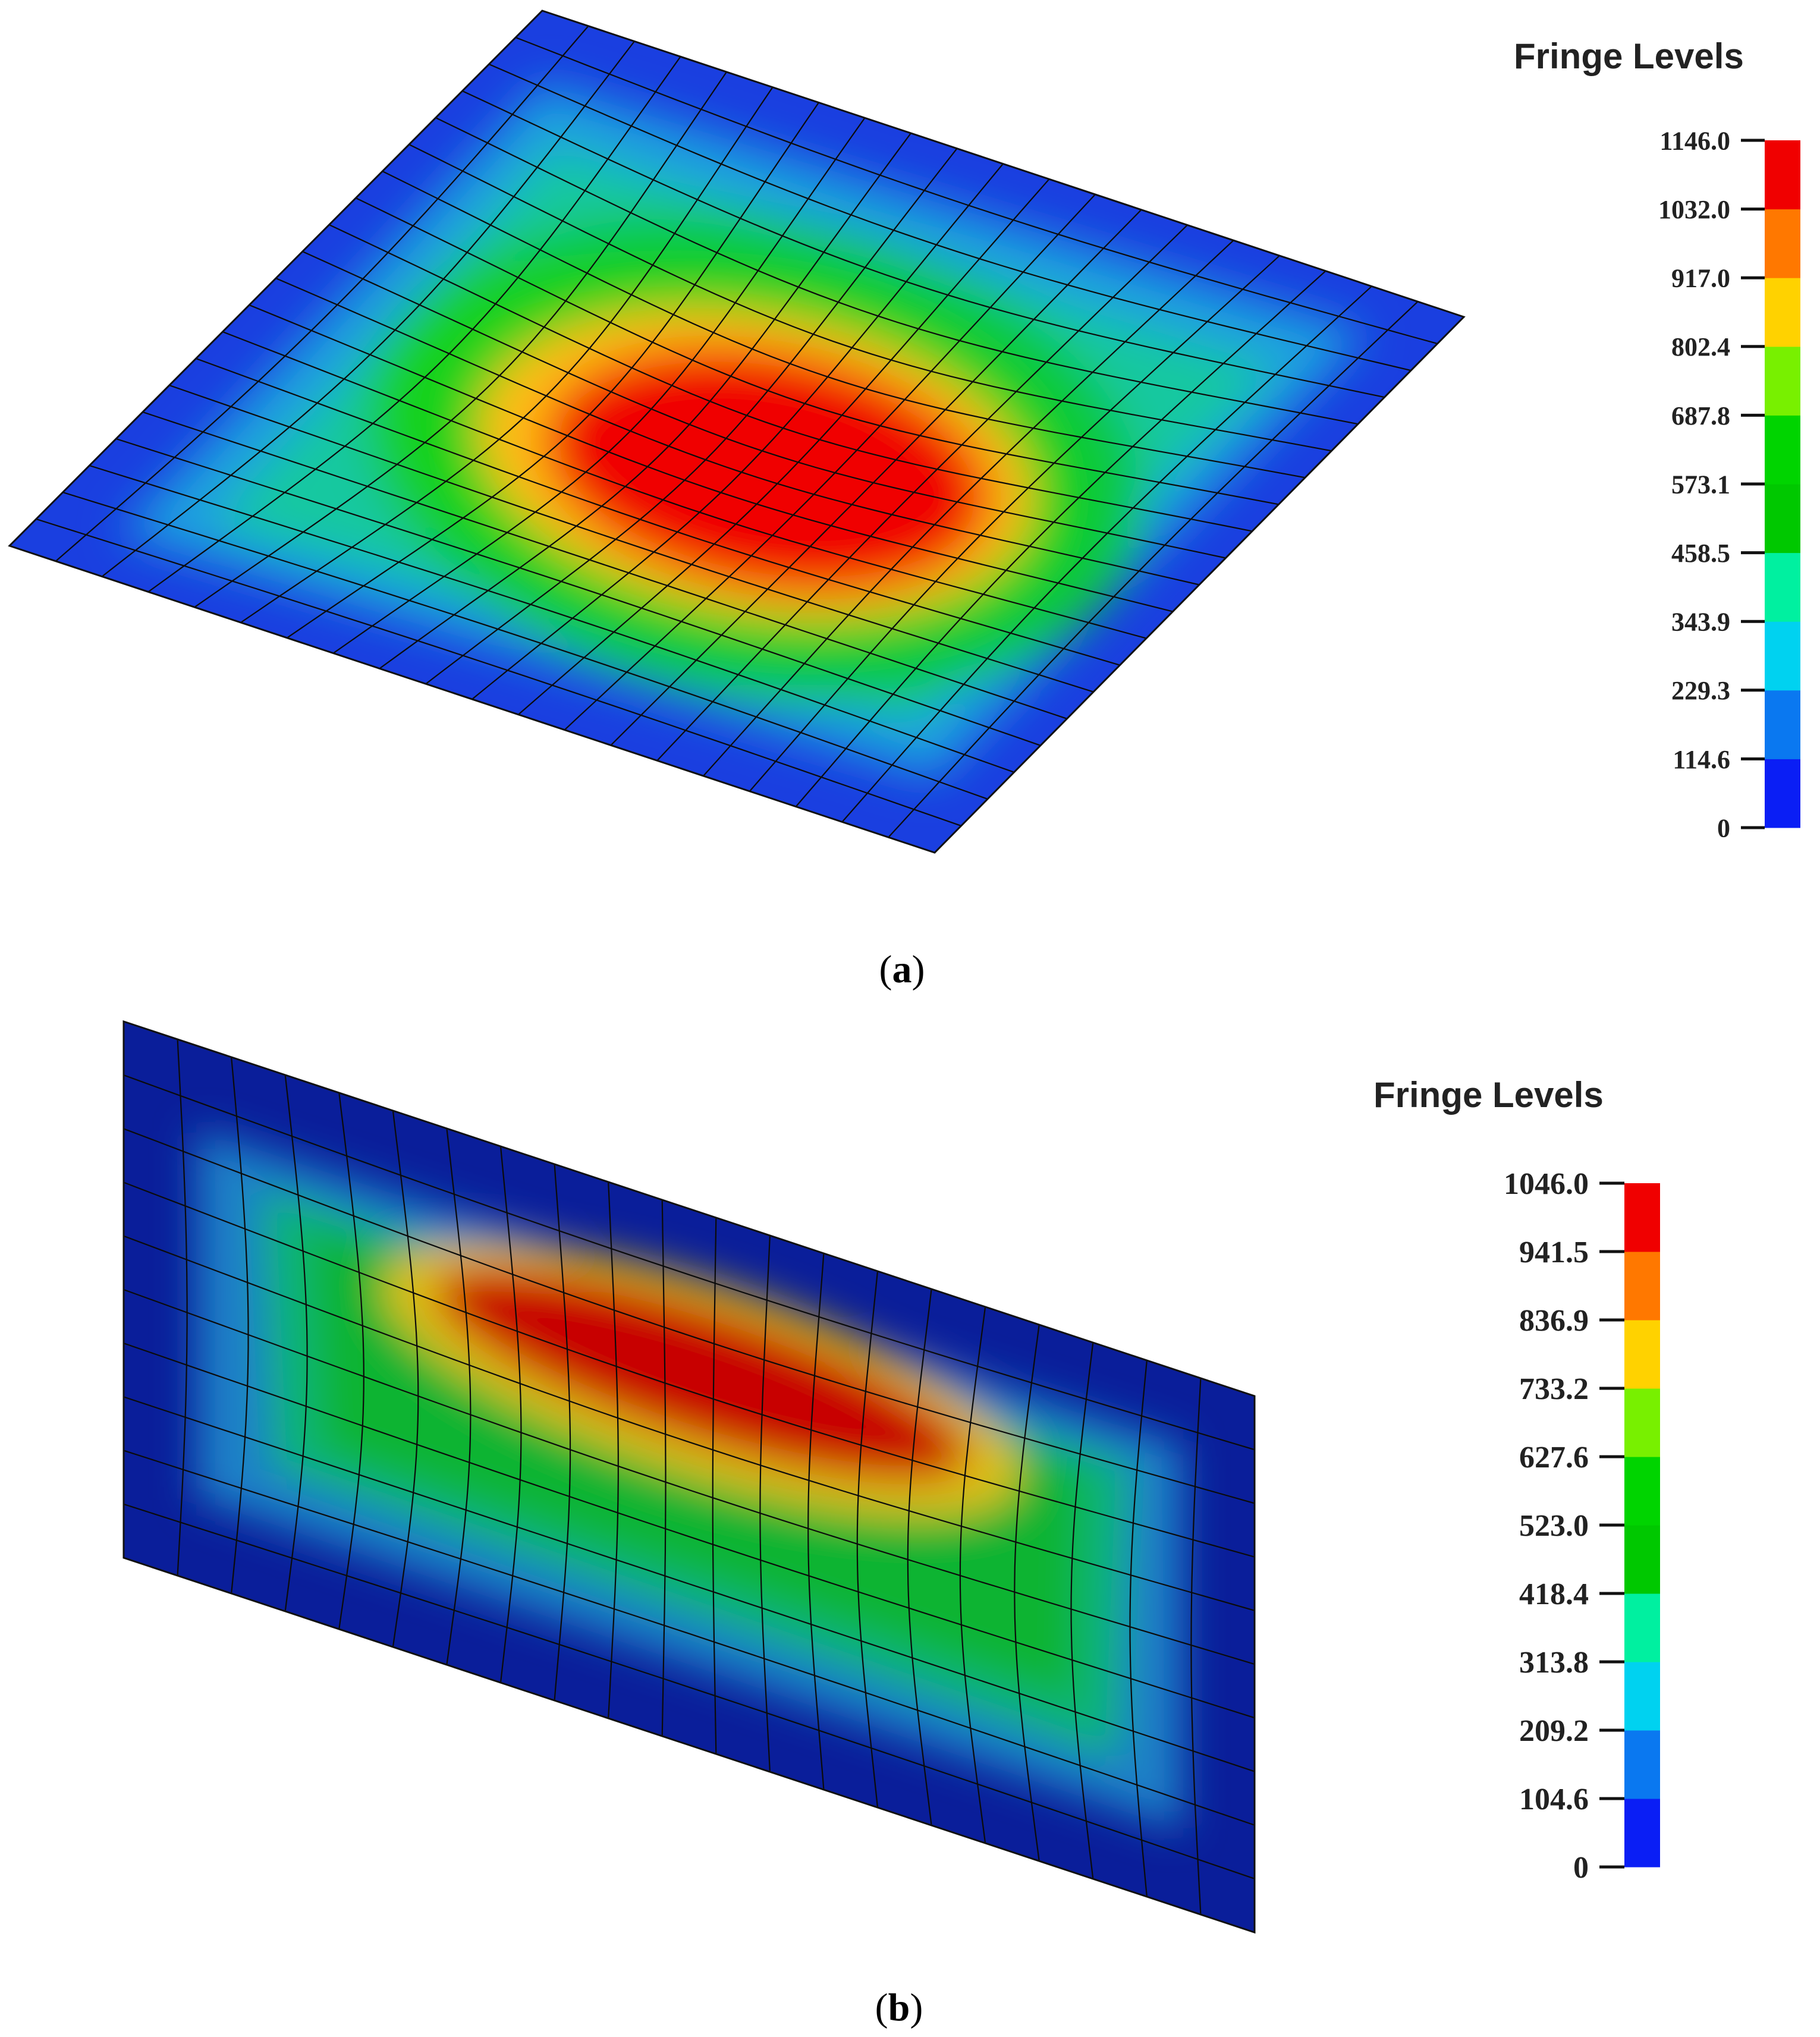  What do you see at coordinates (1554, 1731) in the screenshot?
I see `legend-tick-label: 209.2` at bounding box center [1554, 1731].